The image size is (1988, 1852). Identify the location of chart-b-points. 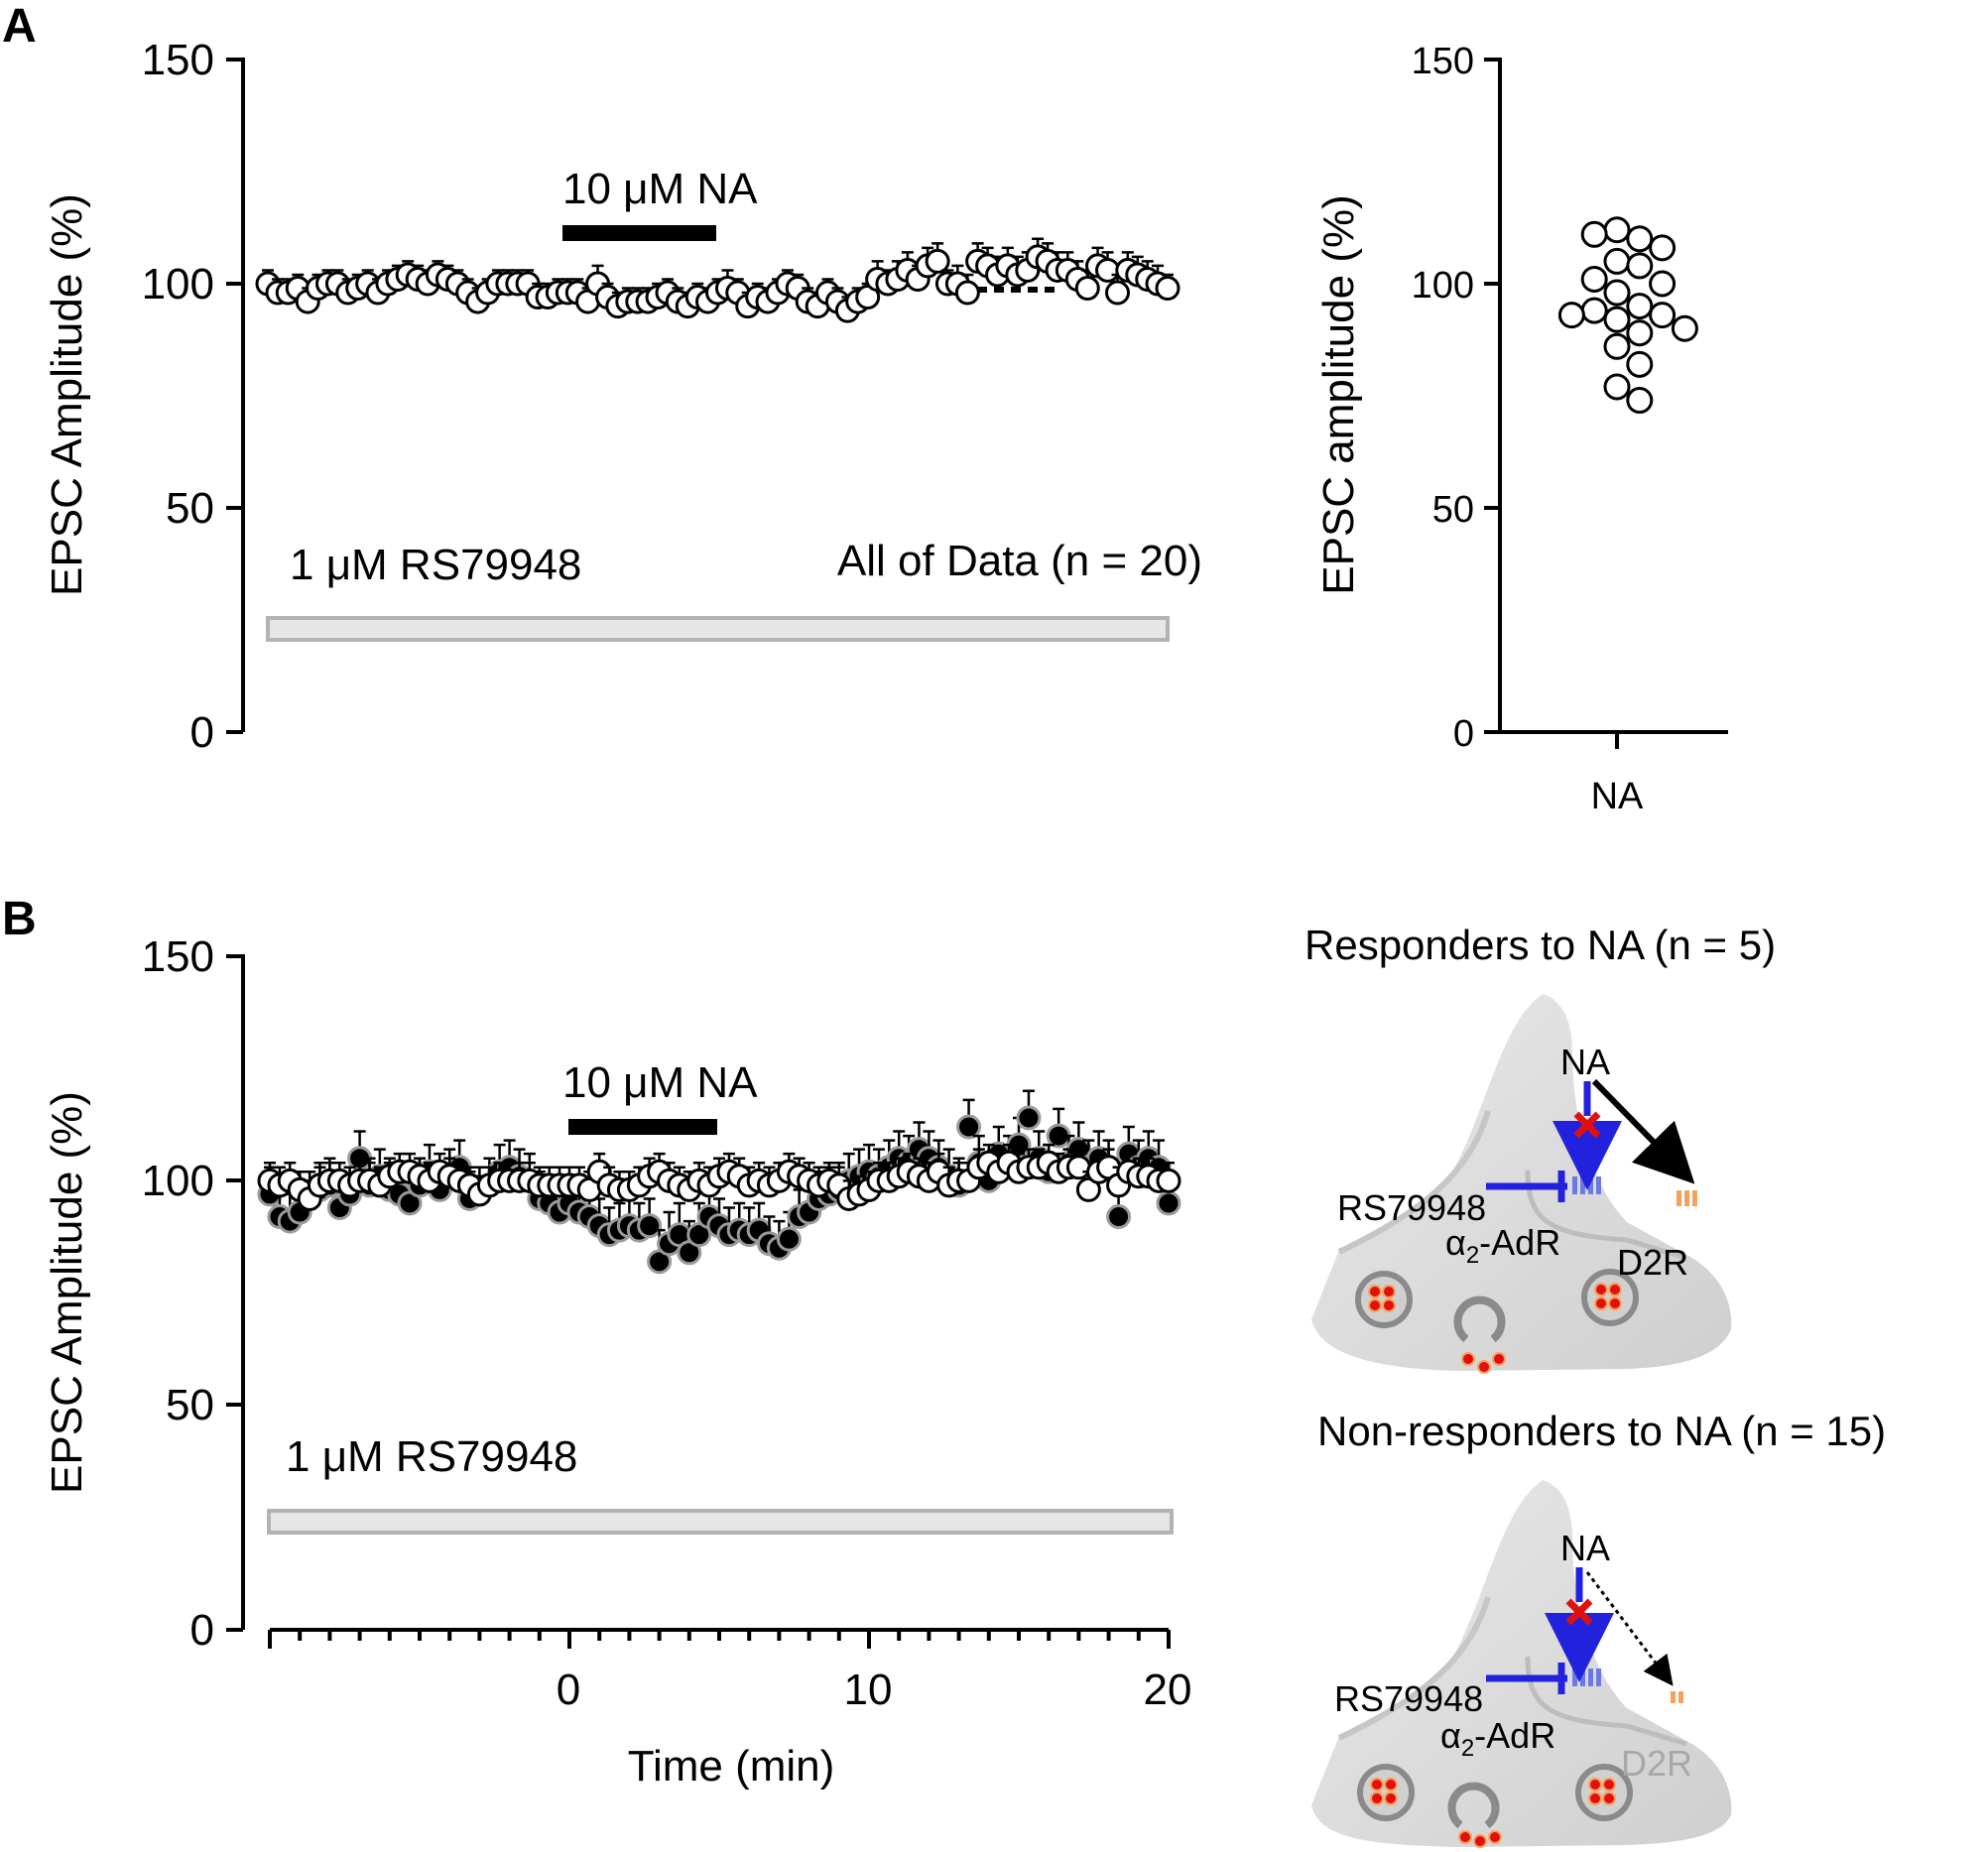
(719, 1182).